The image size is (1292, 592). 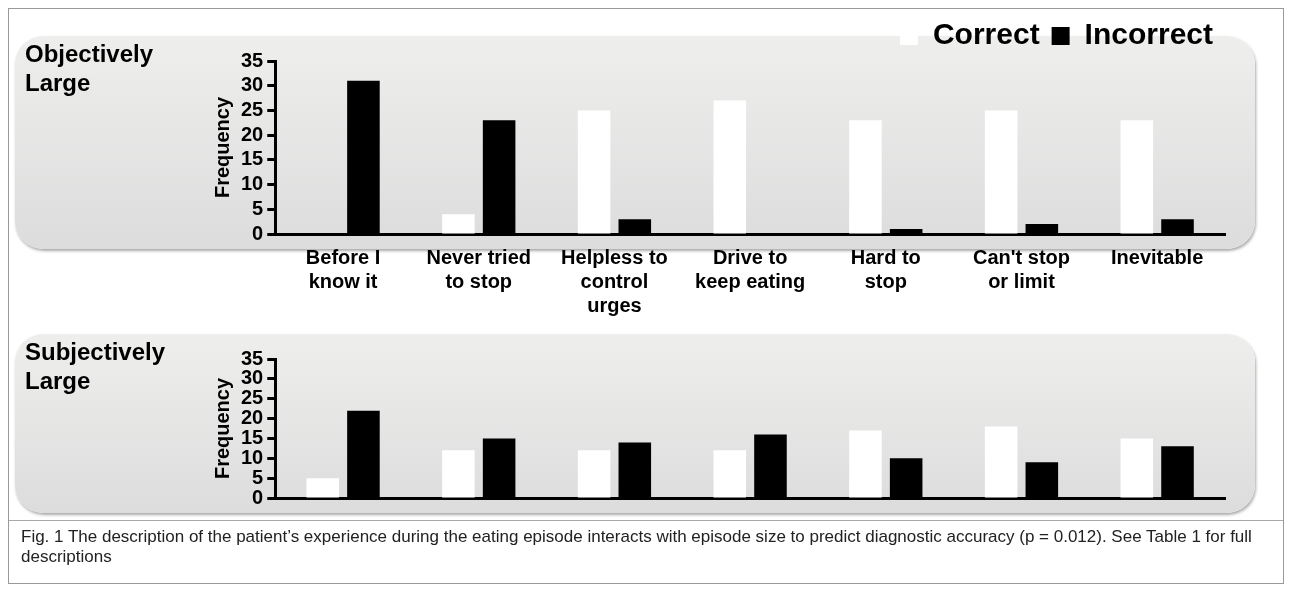 I want to click on x-tick-label: Before I know it, so click(x=343, y=268).